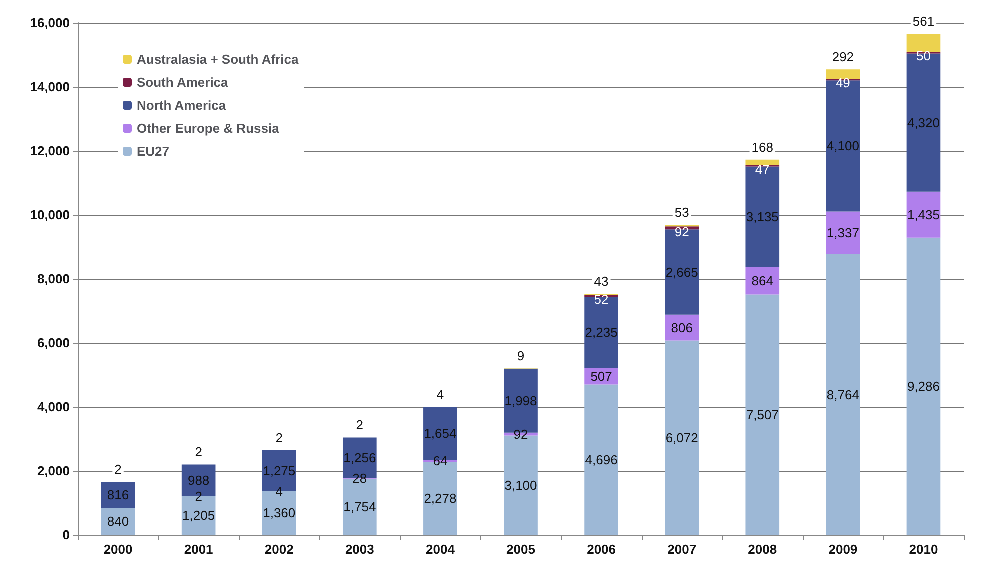 This screenshot has height=583, width=992. What do you see at coordinates (682, 212) in the screenshot?
I see `data-label: 53` at bounding box center [682, 212].